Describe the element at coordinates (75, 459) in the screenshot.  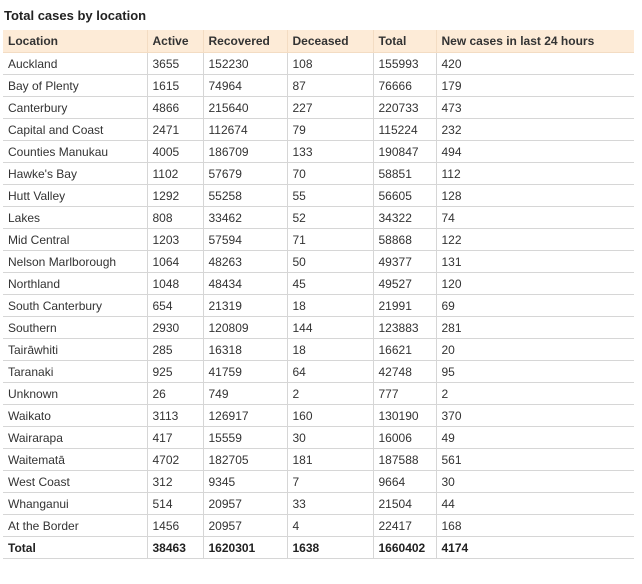
I see `cell-location: Waitematā` at that location.